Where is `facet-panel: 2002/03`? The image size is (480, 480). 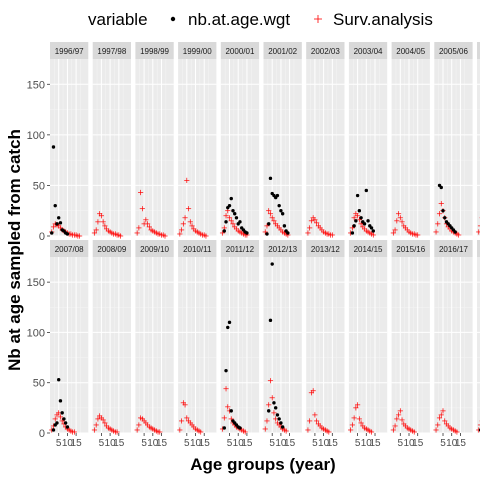 facet-panel: 2002/03 is located at coordinates (325, 140).